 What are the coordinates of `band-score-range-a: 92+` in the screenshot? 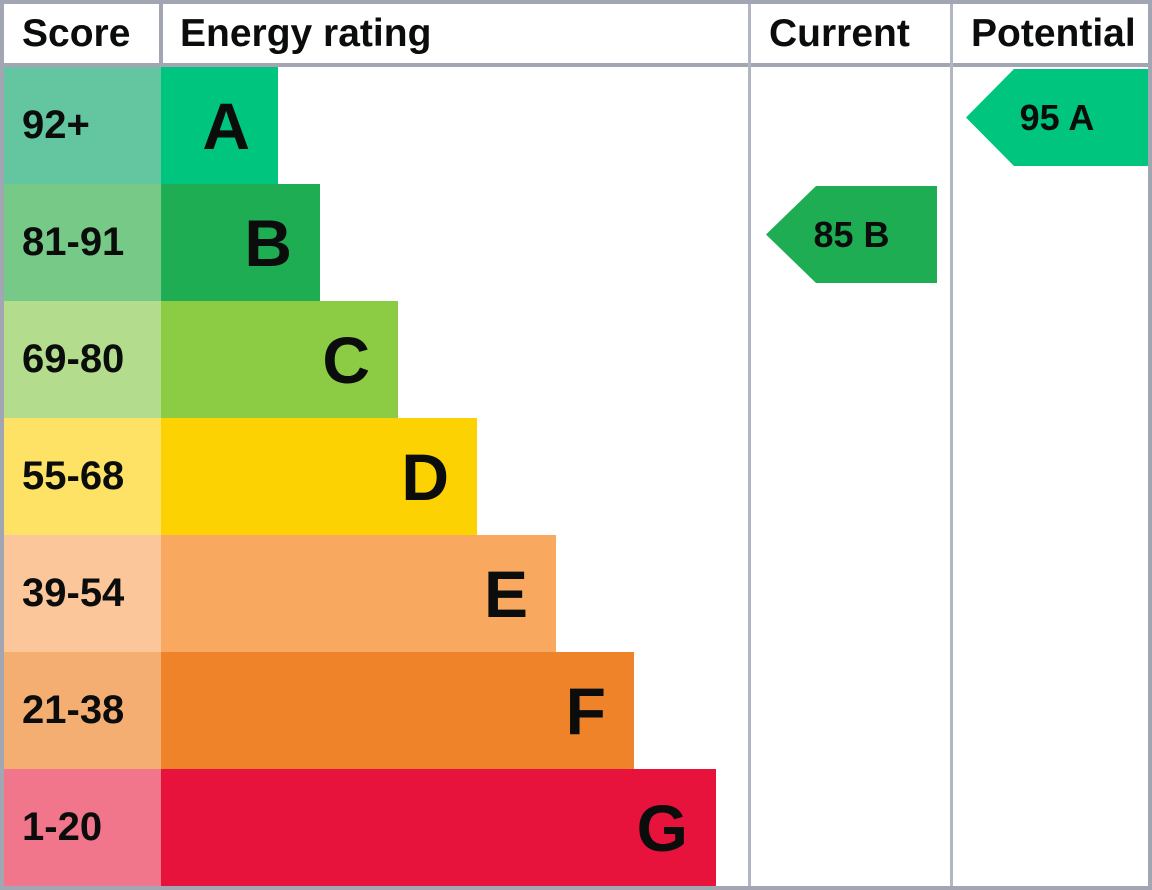 It's located at (82, 125).